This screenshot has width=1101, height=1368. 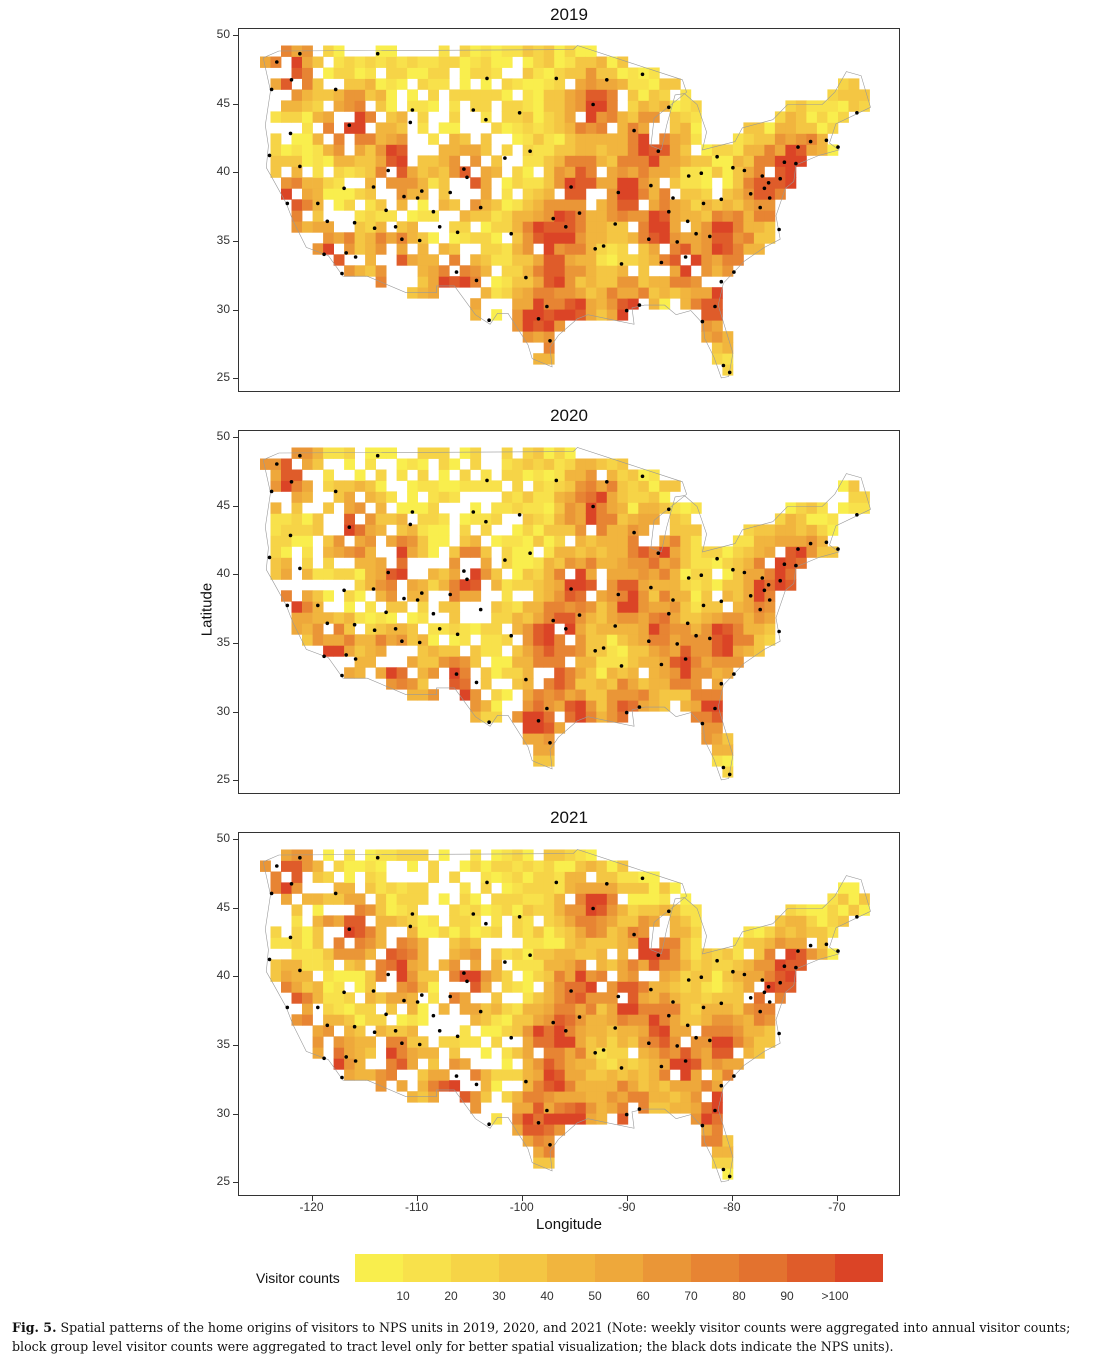 What do you see at coordinates (235, 310) in the screenshot?
I see `y-tick-mark` at bounding box center [235, 310].